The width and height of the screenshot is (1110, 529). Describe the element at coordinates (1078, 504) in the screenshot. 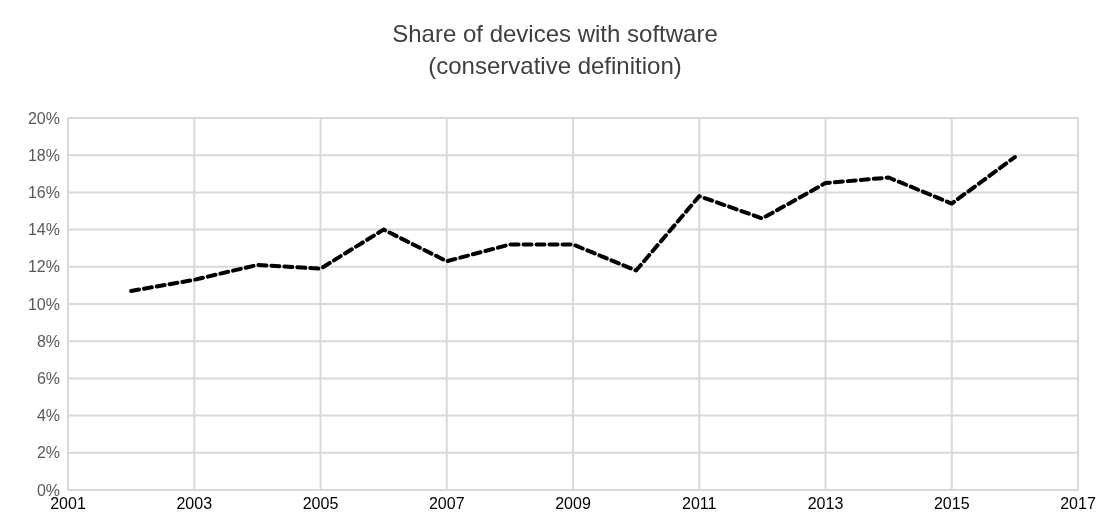

I see `x-tick-label: 2017` at that location.